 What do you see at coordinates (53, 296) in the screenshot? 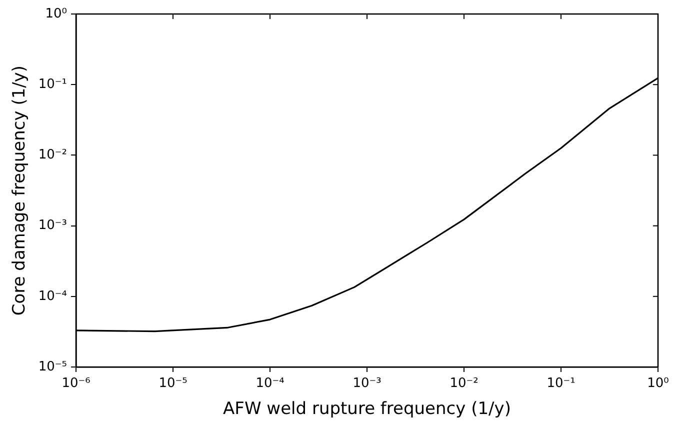
I see `y-tick-label: 10⁻⁴` at bounding box center [53, 296].